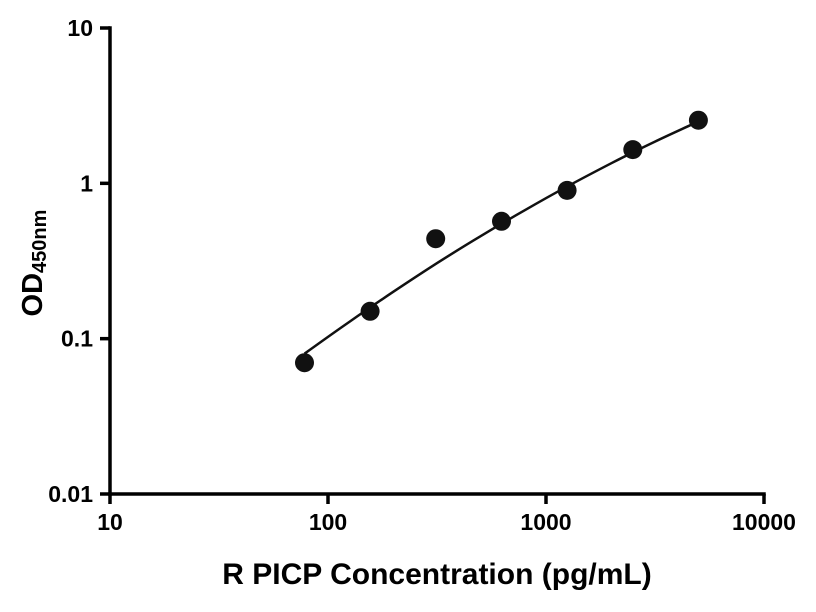  I want to click on y-axis-title-main: OD, so click(33, 294).